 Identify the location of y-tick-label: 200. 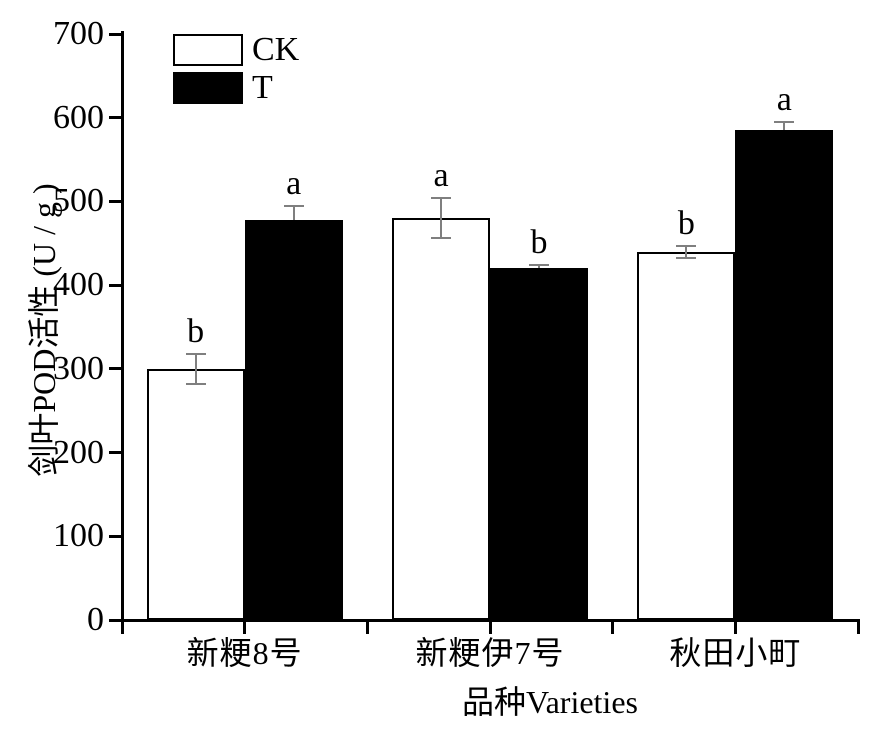
(78, 452).